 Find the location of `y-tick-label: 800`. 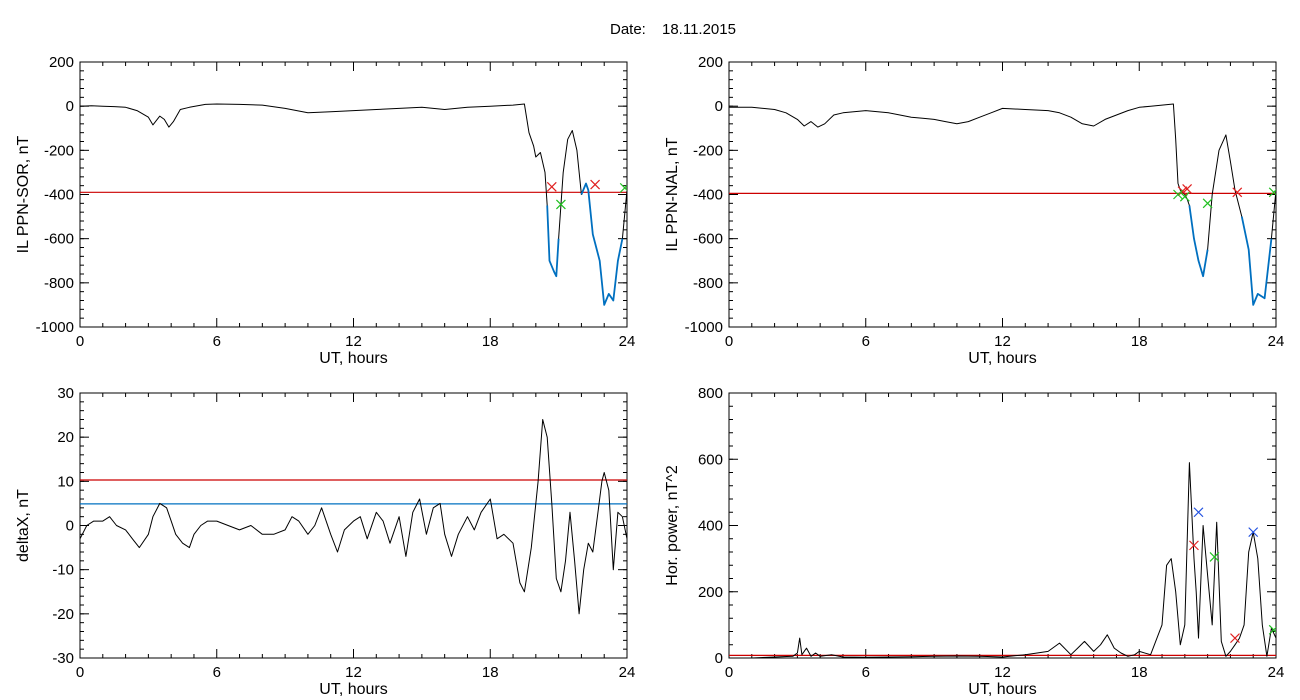

y-tick-label: 800 is located at coordinates (710, 393).